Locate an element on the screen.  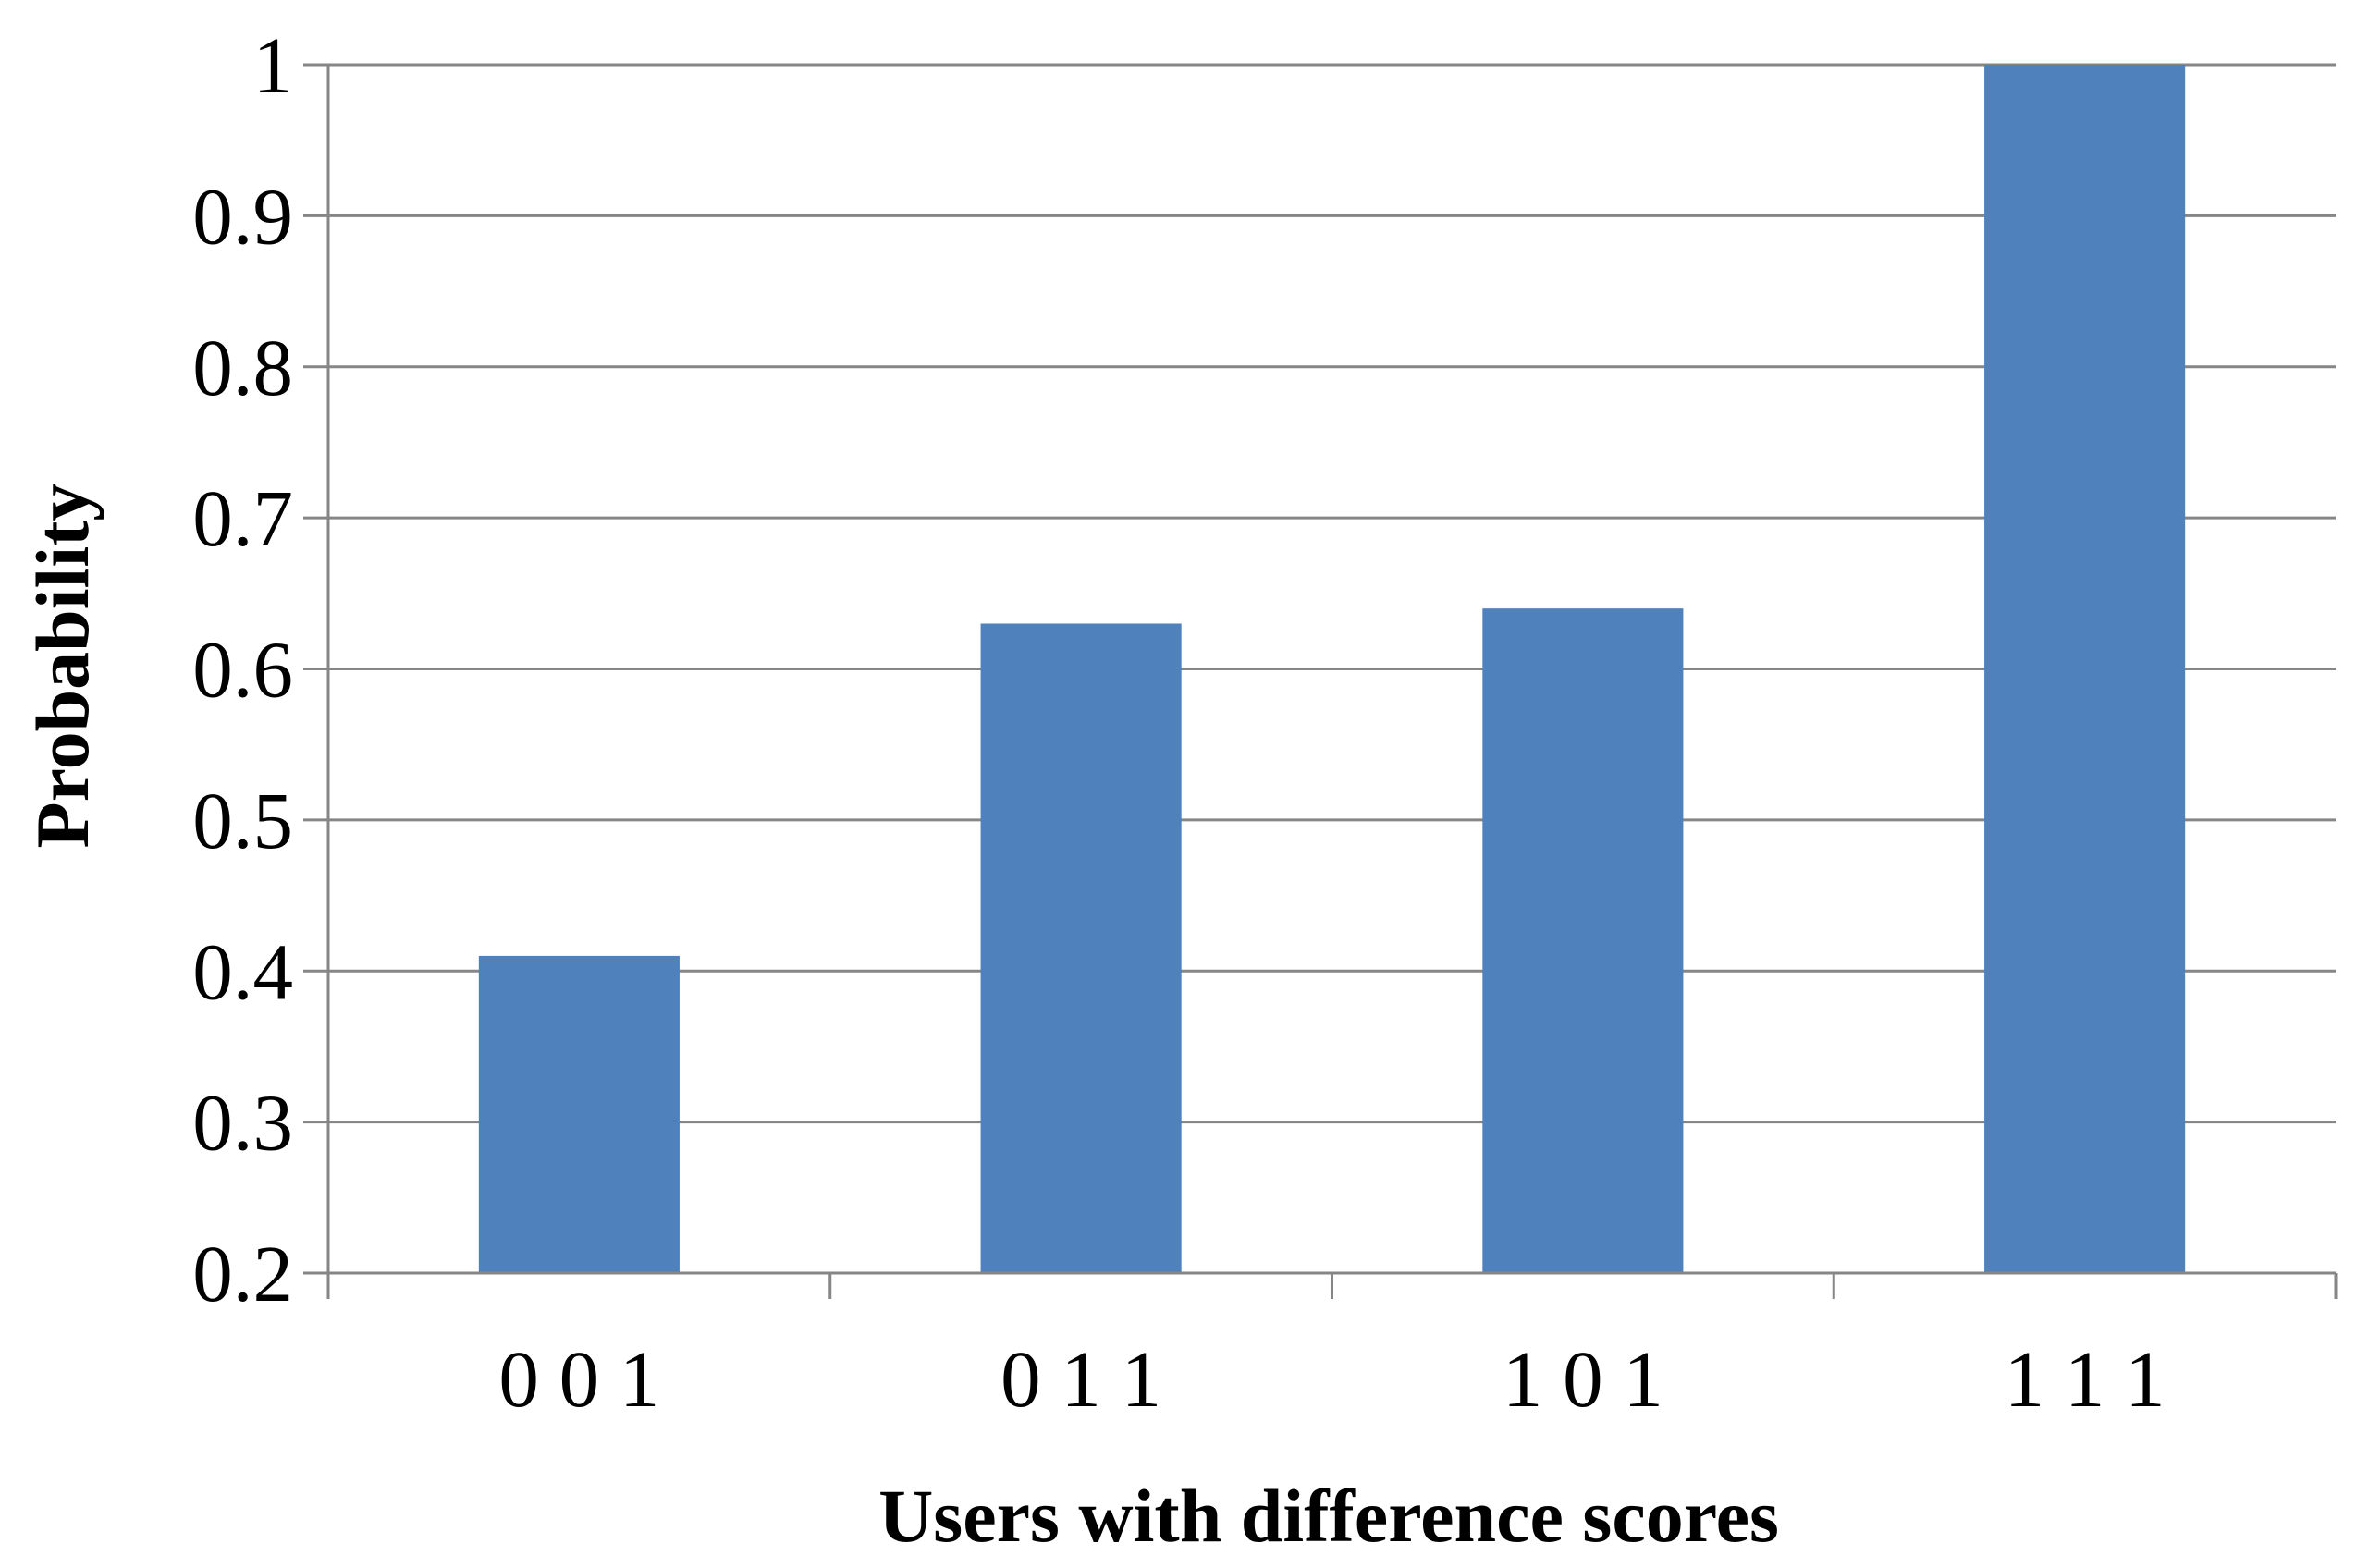
x-tick-label: 1 0 1 is located at coordinates (1583, 1379).